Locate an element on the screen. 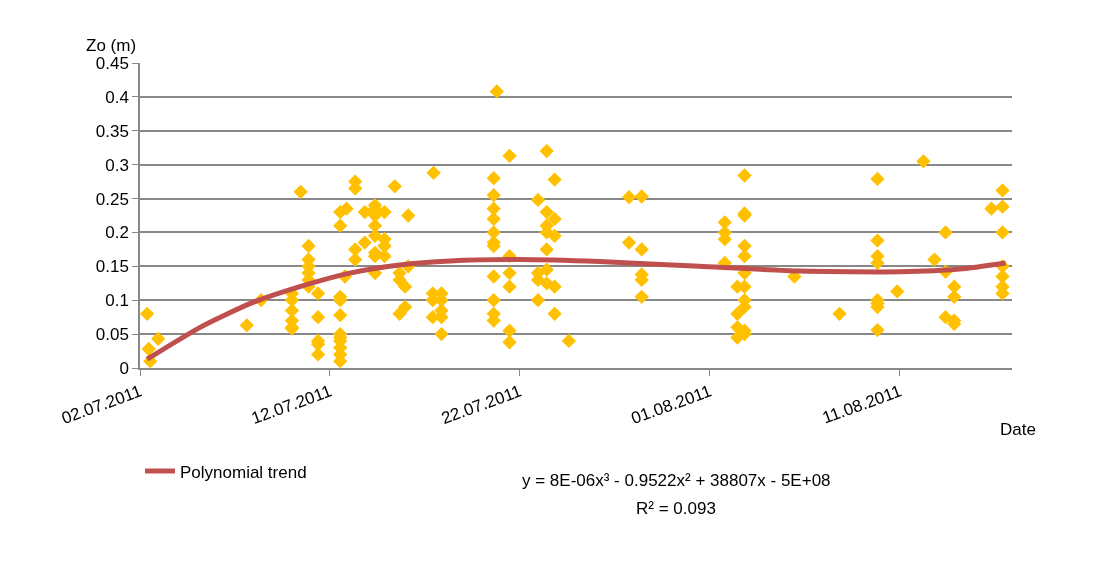  y-axis-title: Zo (m) is located at coordinates (111, 45).